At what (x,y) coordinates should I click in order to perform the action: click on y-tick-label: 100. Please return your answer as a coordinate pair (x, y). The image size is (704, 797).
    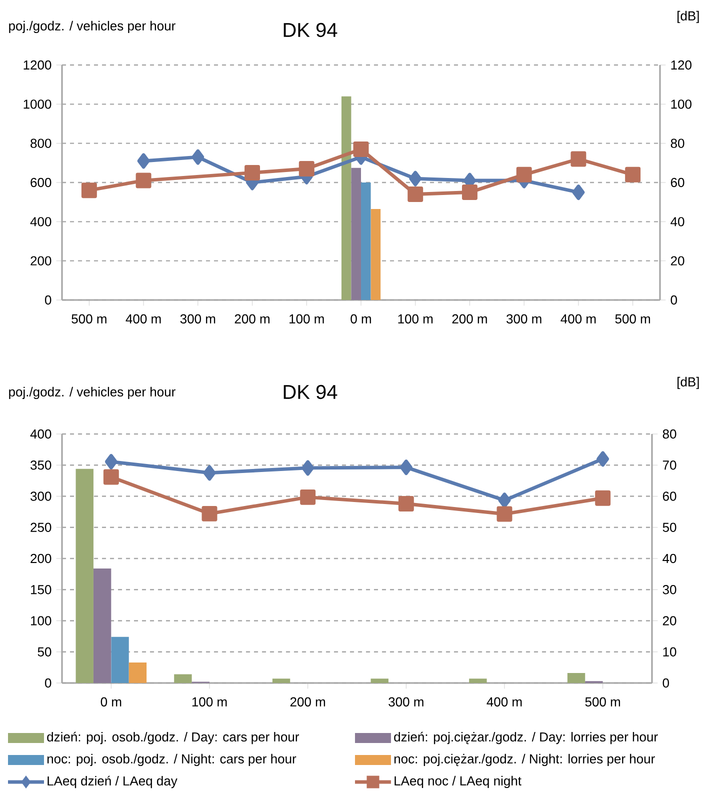
    Looking at the image, I should click on (41, 621).